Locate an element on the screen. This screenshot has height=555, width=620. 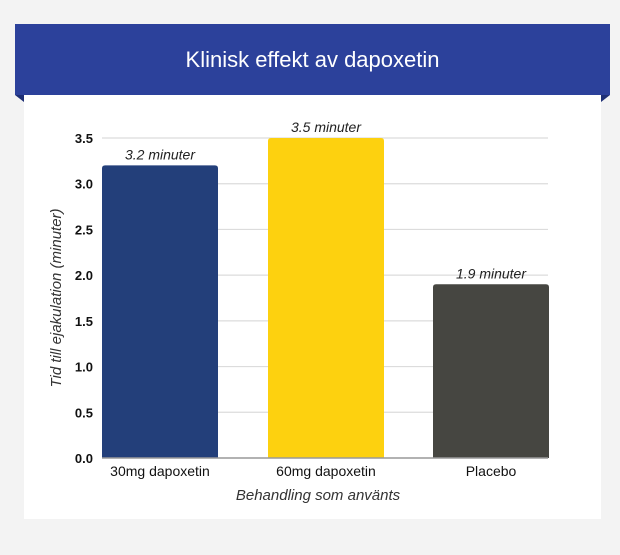
banner-fold-left is located at coordinates (19, 98).